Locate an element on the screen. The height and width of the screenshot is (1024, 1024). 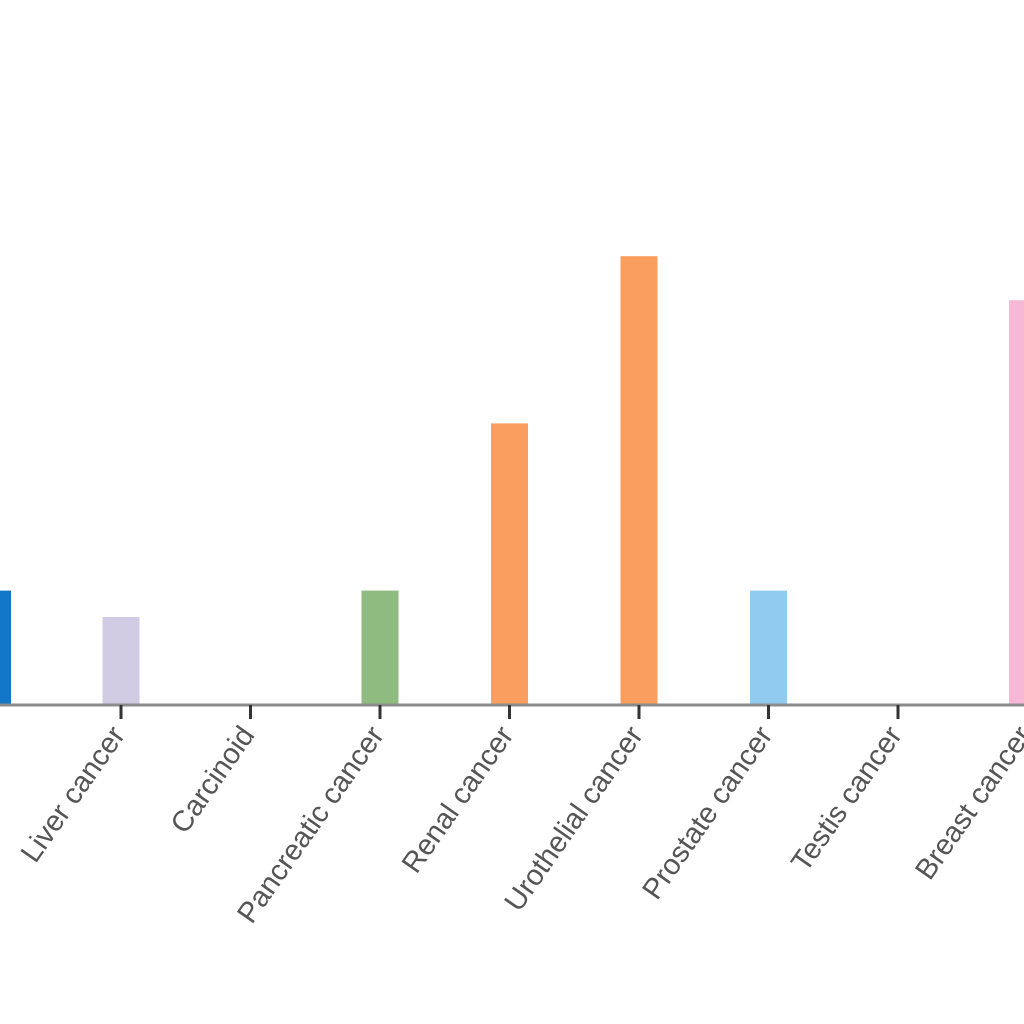
tick-label-urothelial-cancer: Urothelial cancer is located at coordinates (574, 818).